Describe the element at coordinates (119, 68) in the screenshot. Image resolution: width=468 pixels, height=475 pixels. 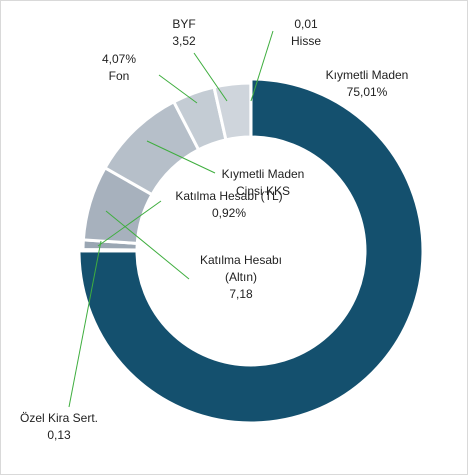
I see `data-label: 4,07% Fon` at that location.